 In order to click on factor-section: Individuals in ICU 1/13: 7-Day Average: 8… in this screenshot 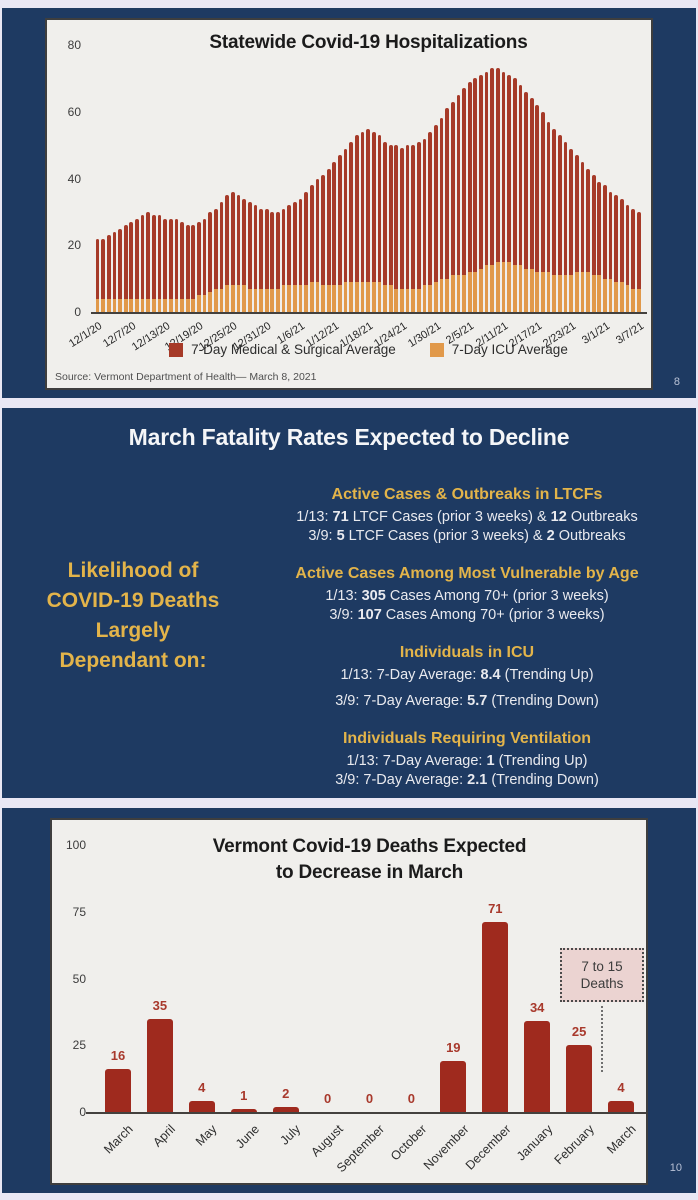, I will do `click(467, 677)`.